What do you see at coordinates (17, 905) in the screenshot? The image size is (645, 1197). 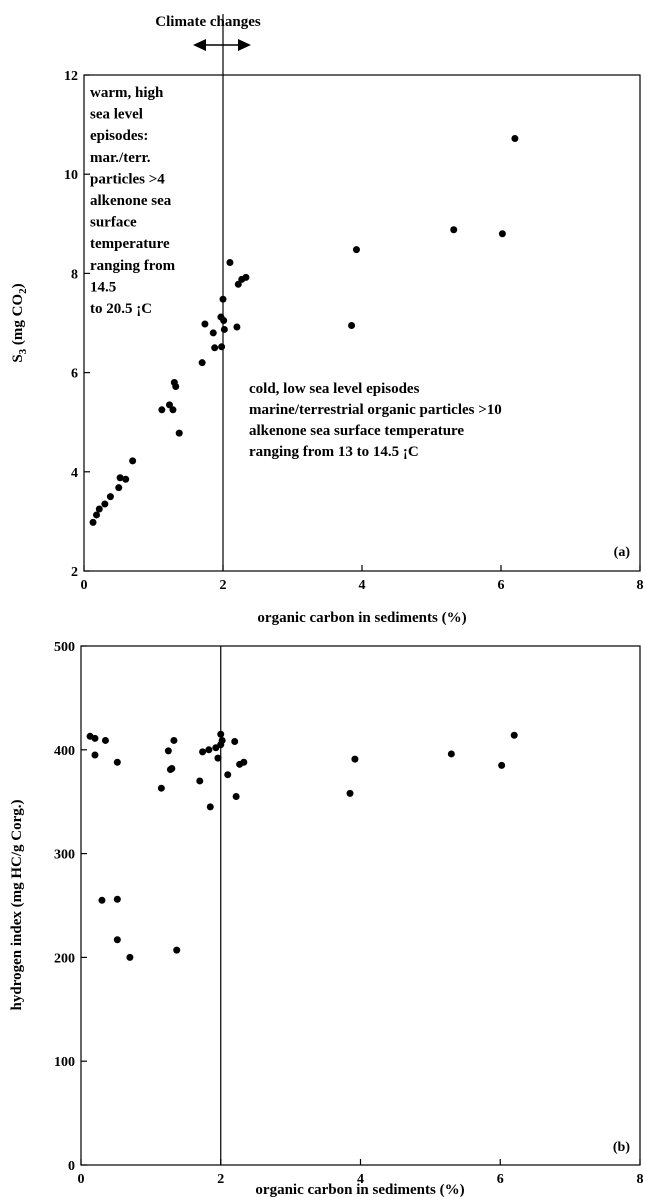 I see `panel-b-y-axis-label: hydrogen index (mg HC/g Corg.)` at bounding box center [17, 905].